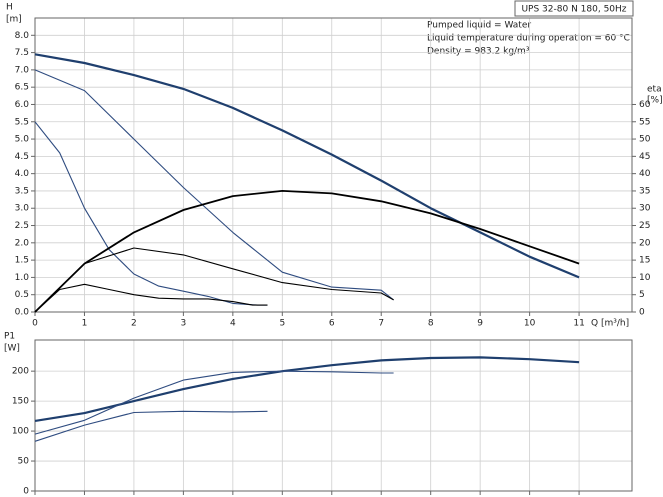 This screenshot has width=663, height=497. Describe the element at coordinates (480, 324) in the screenshot. I see `x-tick-label: 9` at that location.